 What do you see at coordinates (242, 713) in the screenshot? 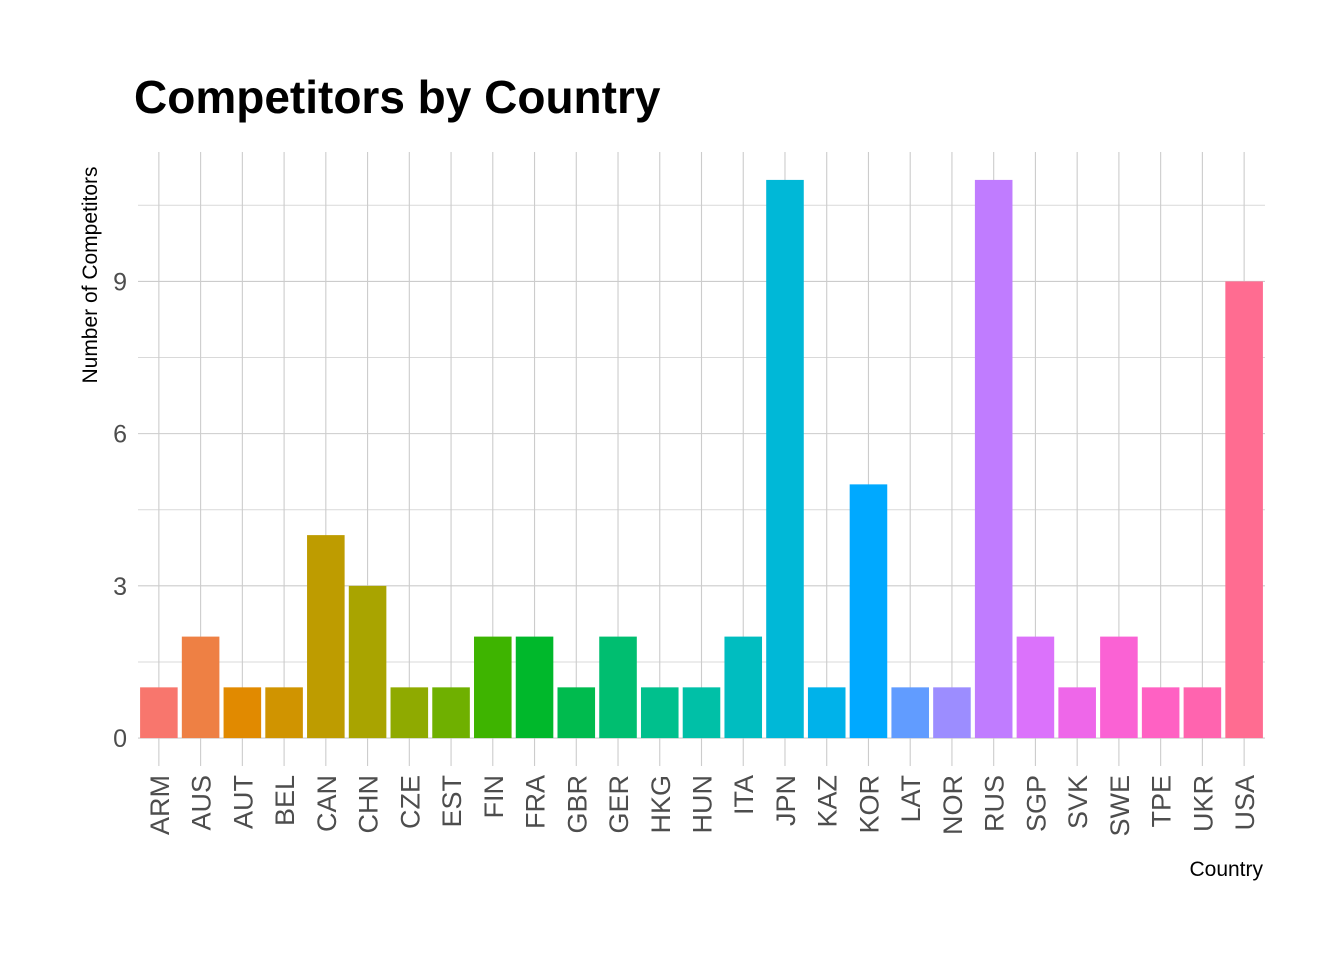
I see `bar-aut` at bounding box center [242, 713].